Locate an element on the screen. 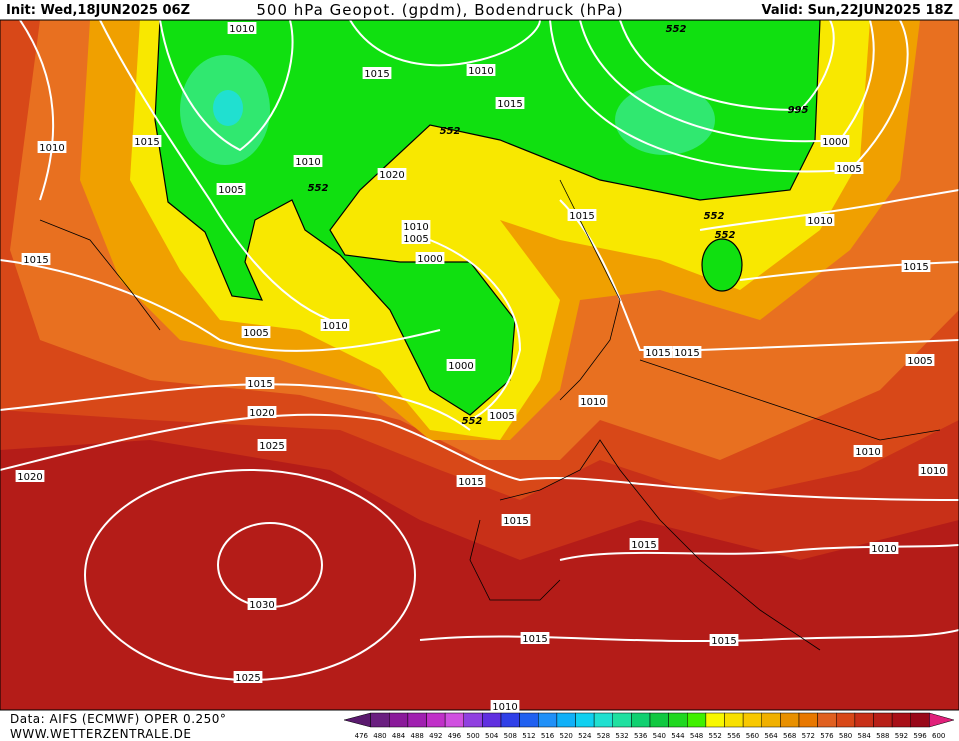 The image size is (959, 741). colorbar-label: 492 is located at coordinates (435, 736).